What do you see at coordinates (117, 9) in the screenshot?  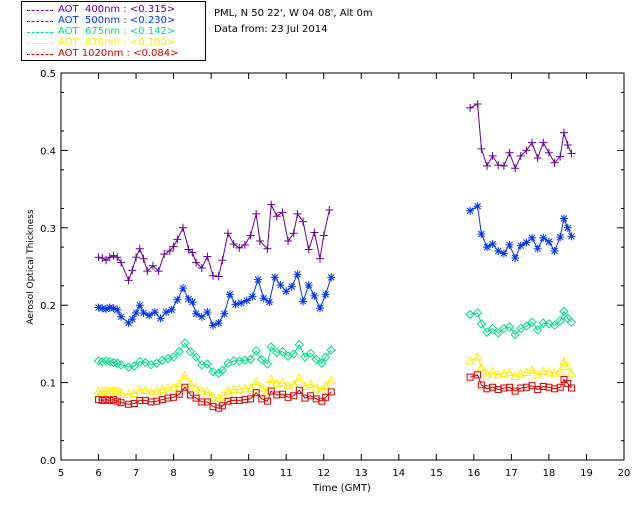 I see `legend-label: AOT 400nm : <0.315>` at bounding box center [117, 9].